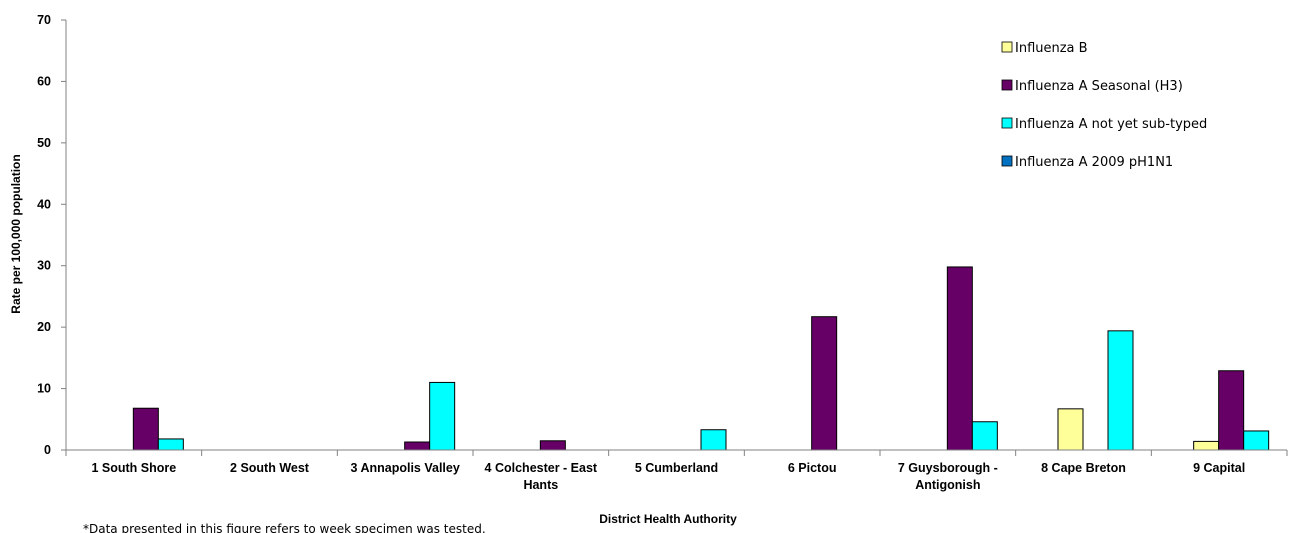  What do you see at coordinates (44, 143) in the screenshot?
I see `y-tick-label: 50` at bounding box center [44, 143].